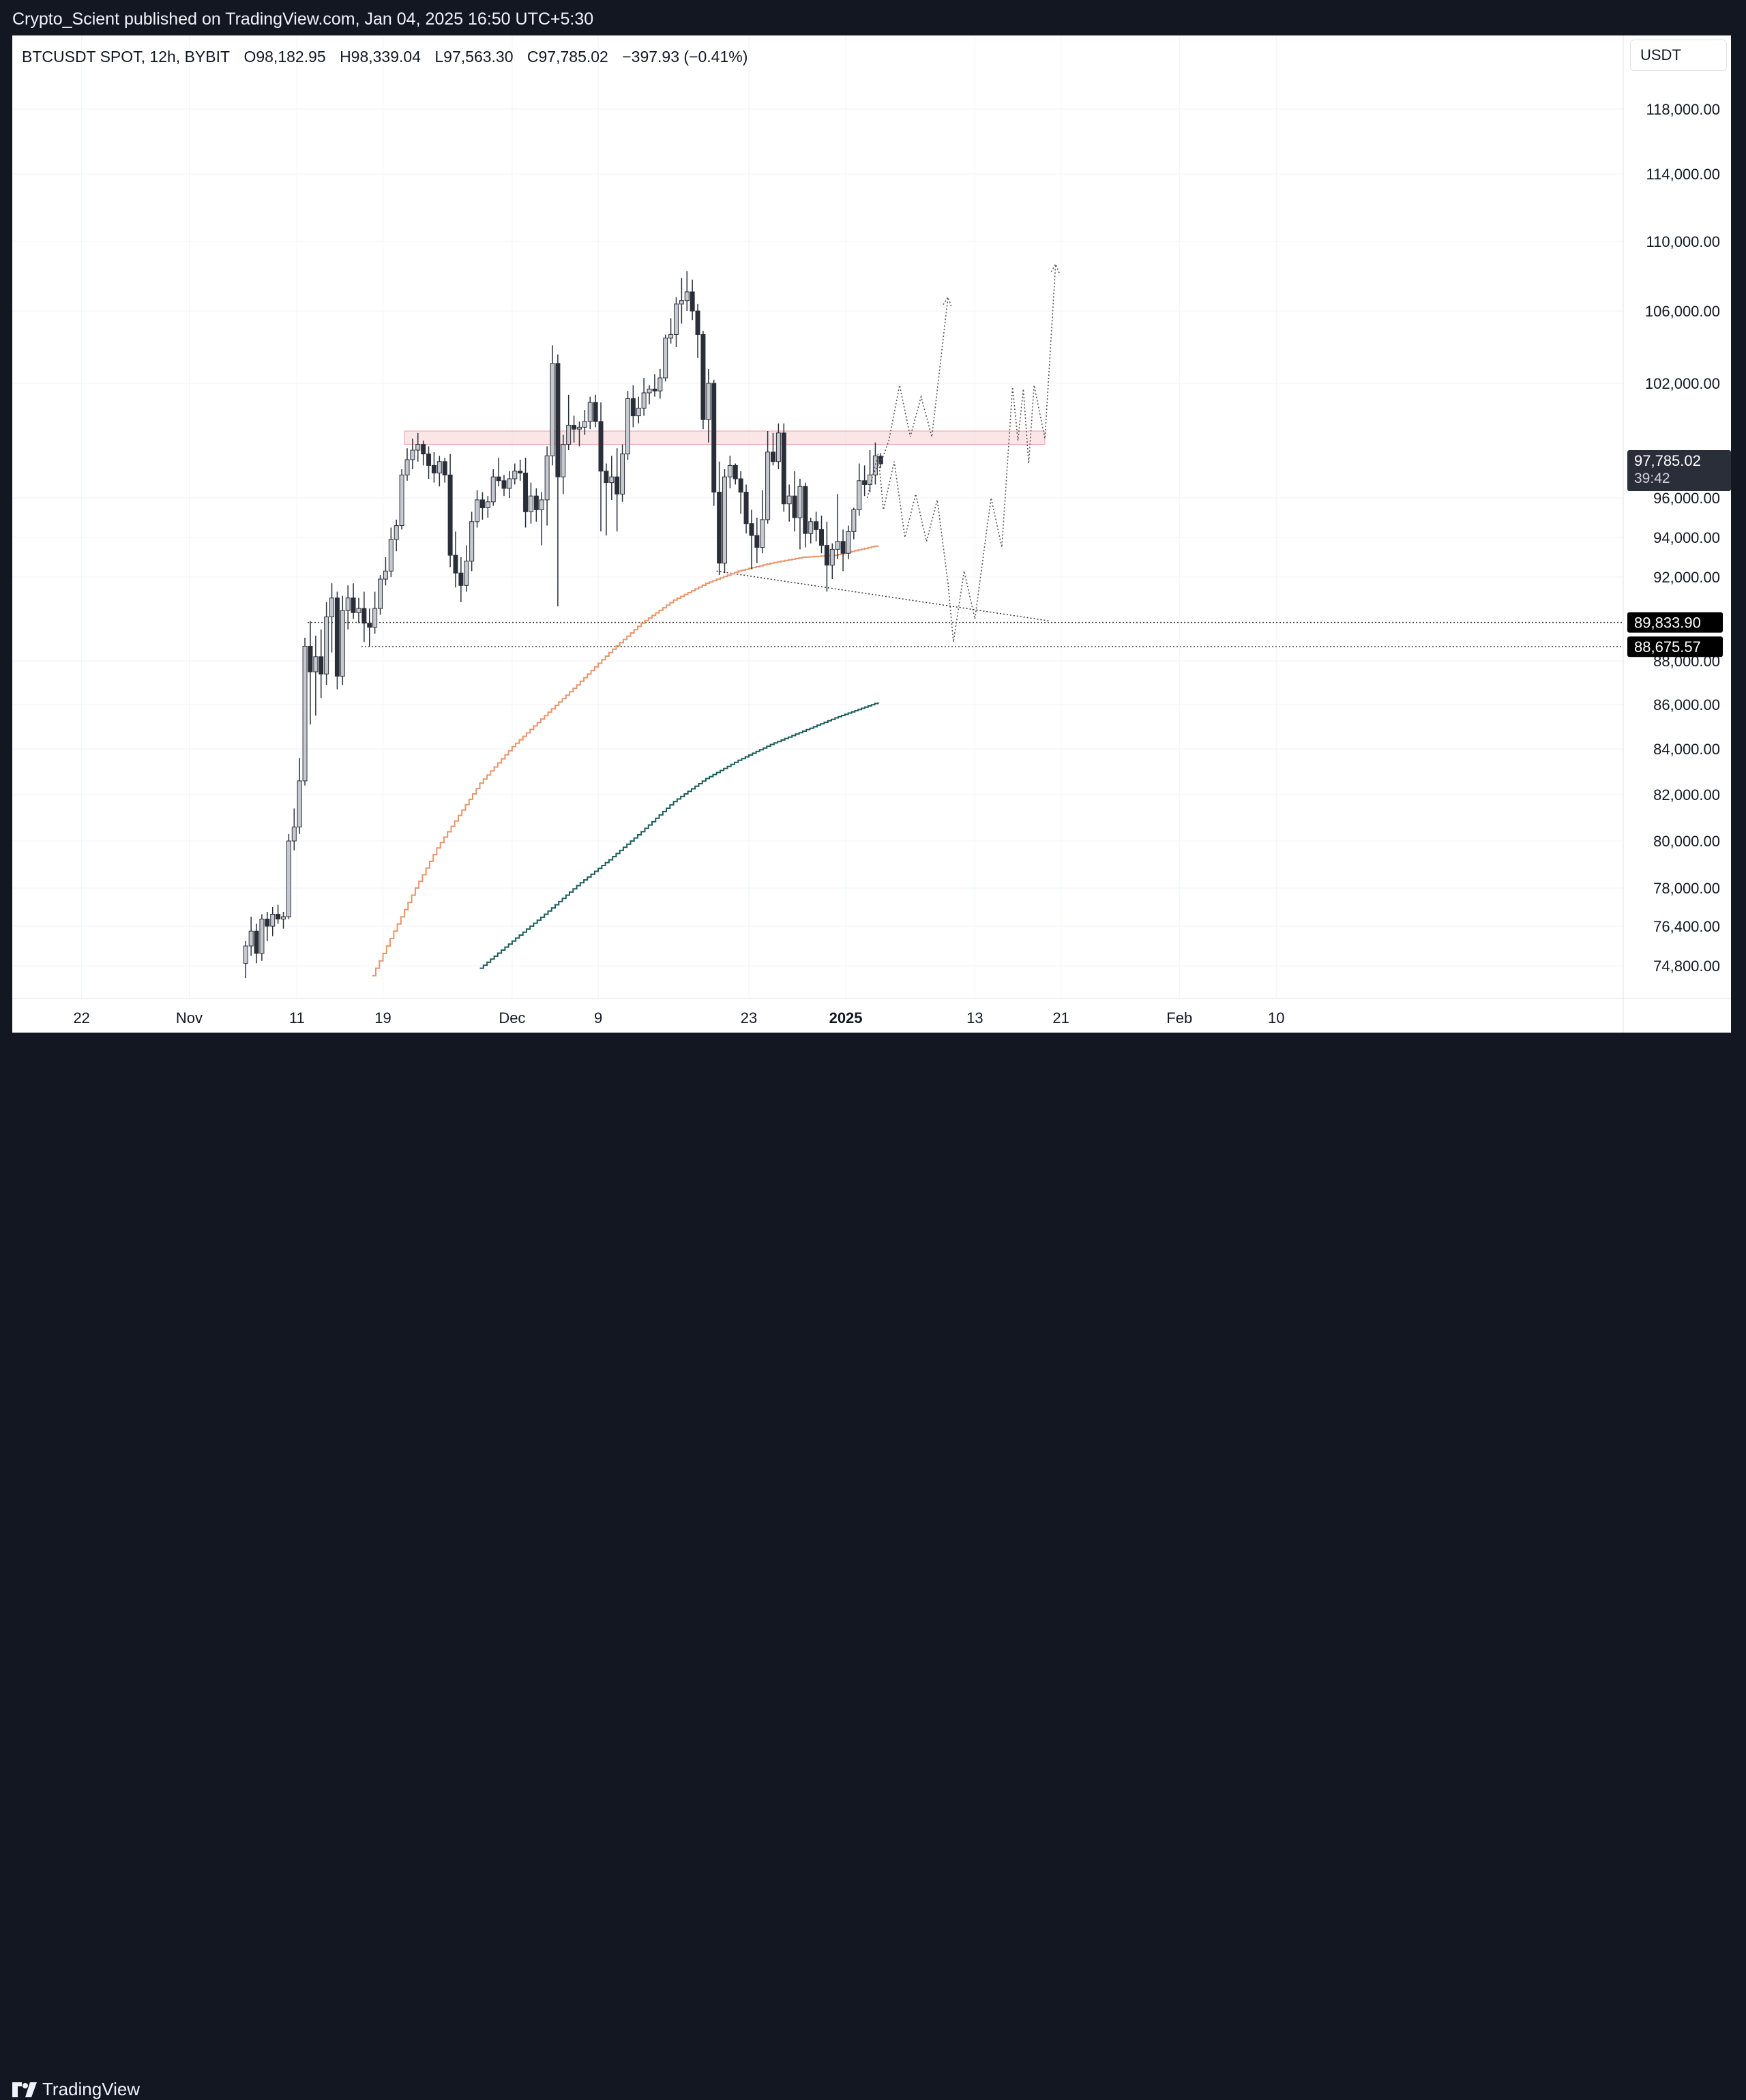  What do you see at coordinates (679, 835) in the screenshot?
I see `ema-slow-line` at bounding box center [679, 835].